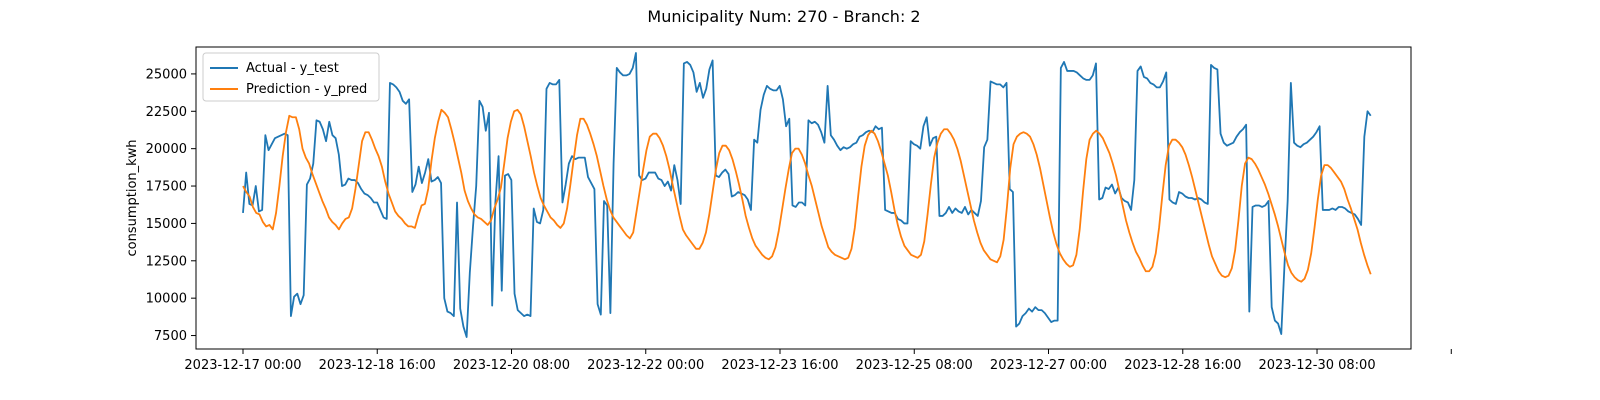 This screenshot has height=400, width=1600. What do you see at coordinates (779, 365) in the screenshot?
I see `x-tick-label: 2023-12-23 16:00` at bounding box center [779, 365].